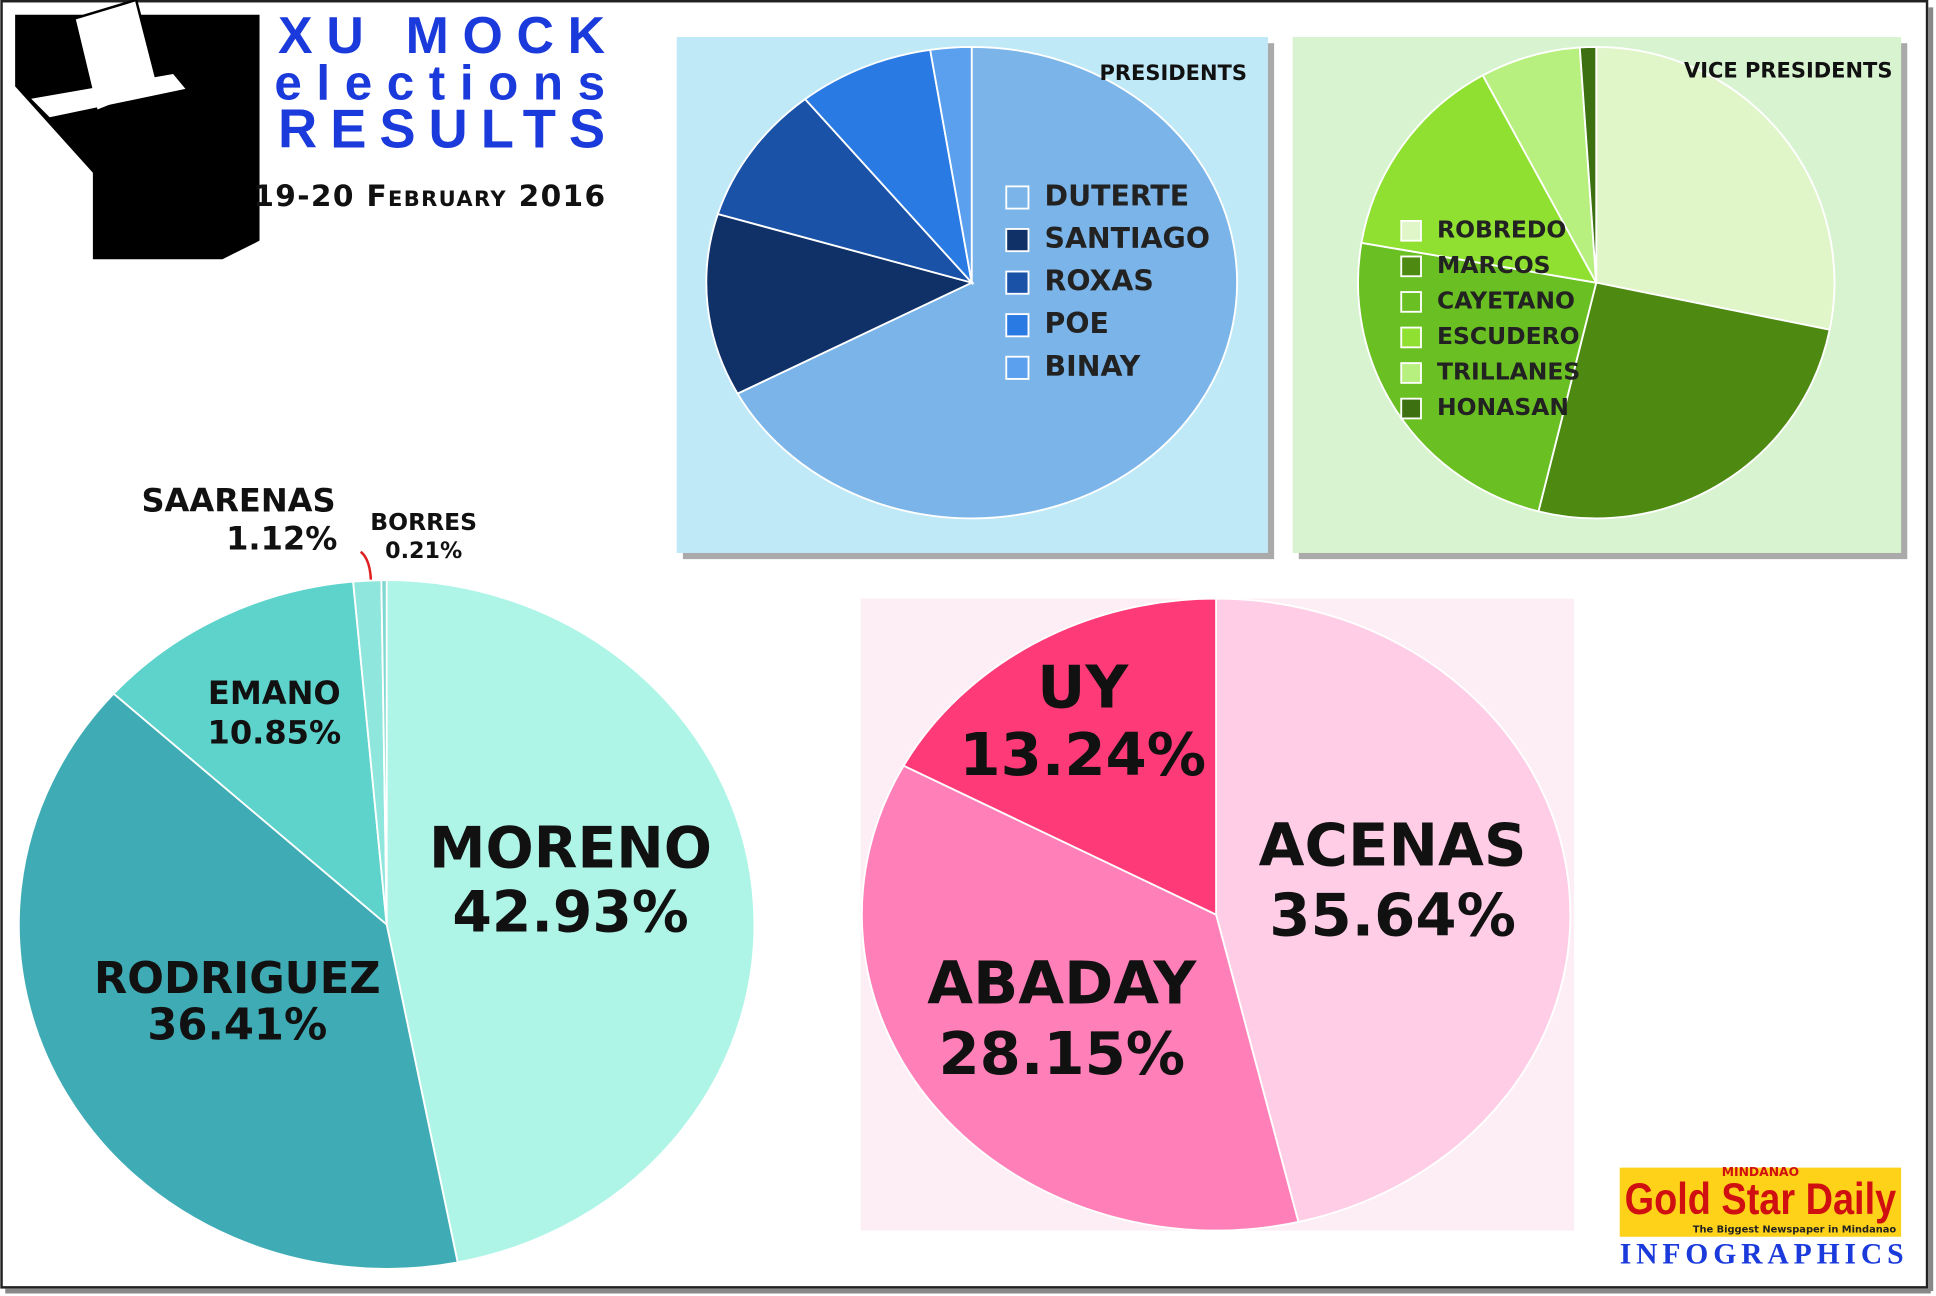  Describe the element at coordinates (1392, 915) in the screenshot. I see `slice-value-label: 35.64%` at that location.